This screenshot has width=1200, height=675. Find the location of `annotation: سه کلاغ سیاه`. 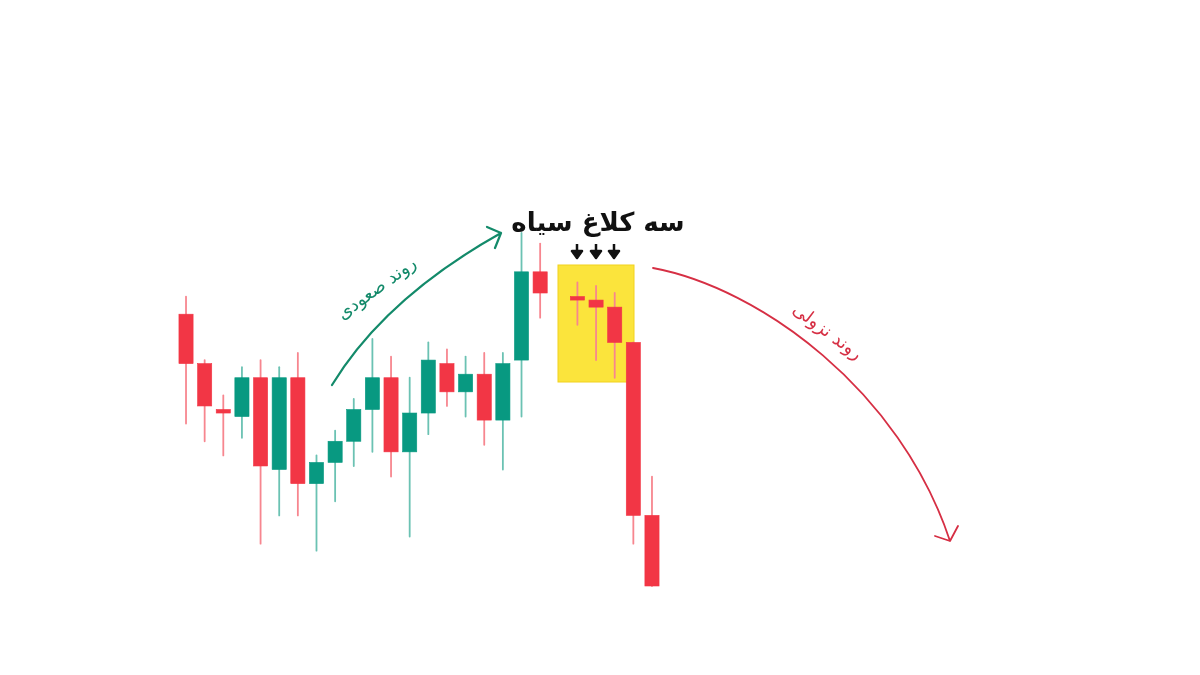

annotation: سه کلاغ سیاه is located at coordinates (598, 222).